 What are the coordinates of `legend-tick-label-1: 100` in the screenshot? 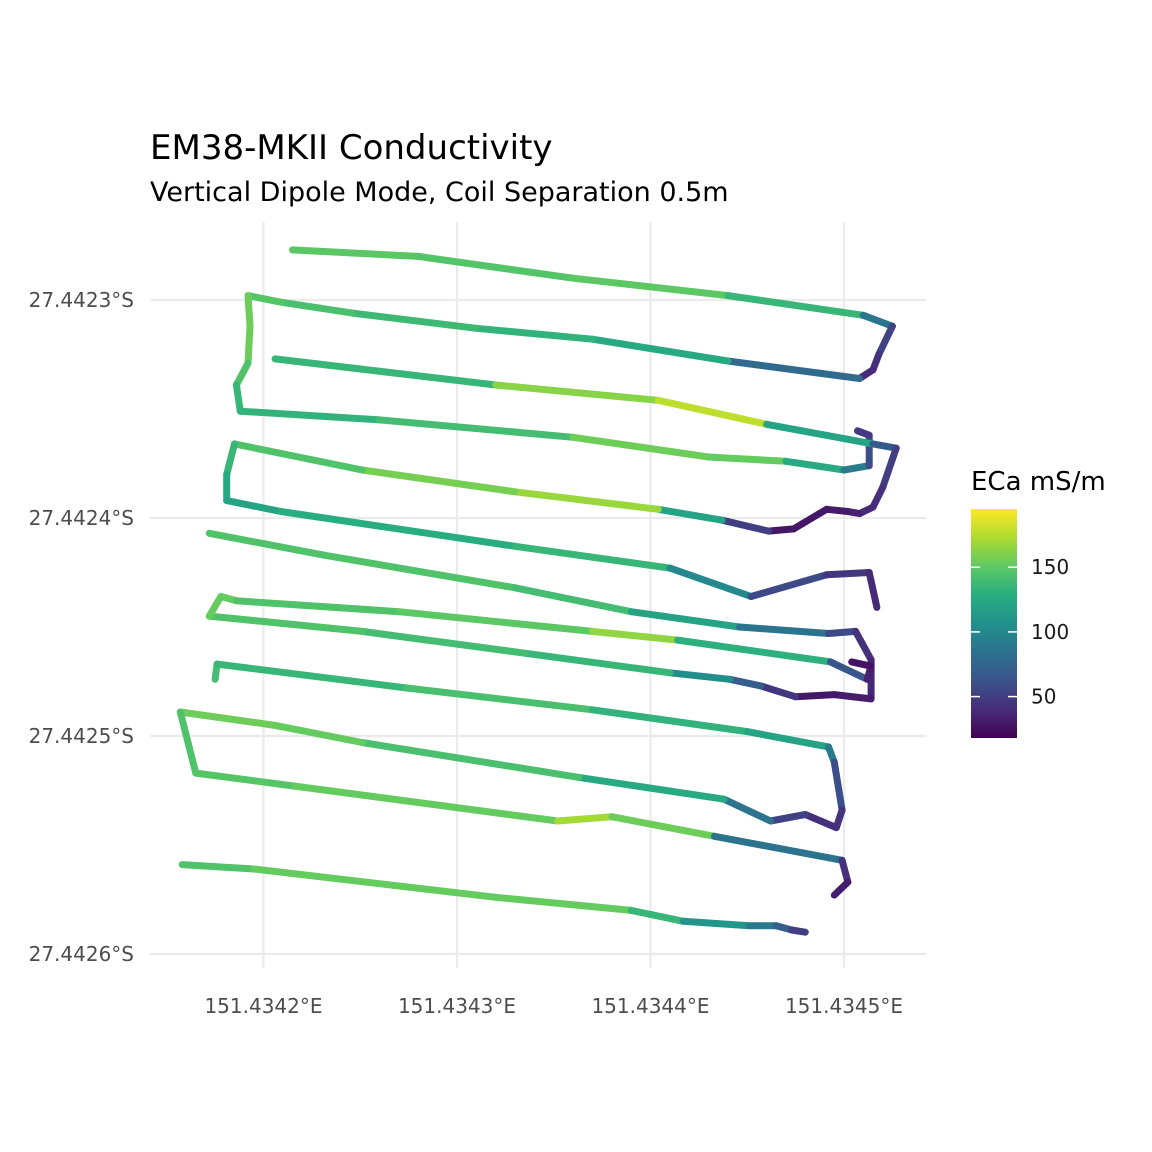 It's located at (1050, 632).